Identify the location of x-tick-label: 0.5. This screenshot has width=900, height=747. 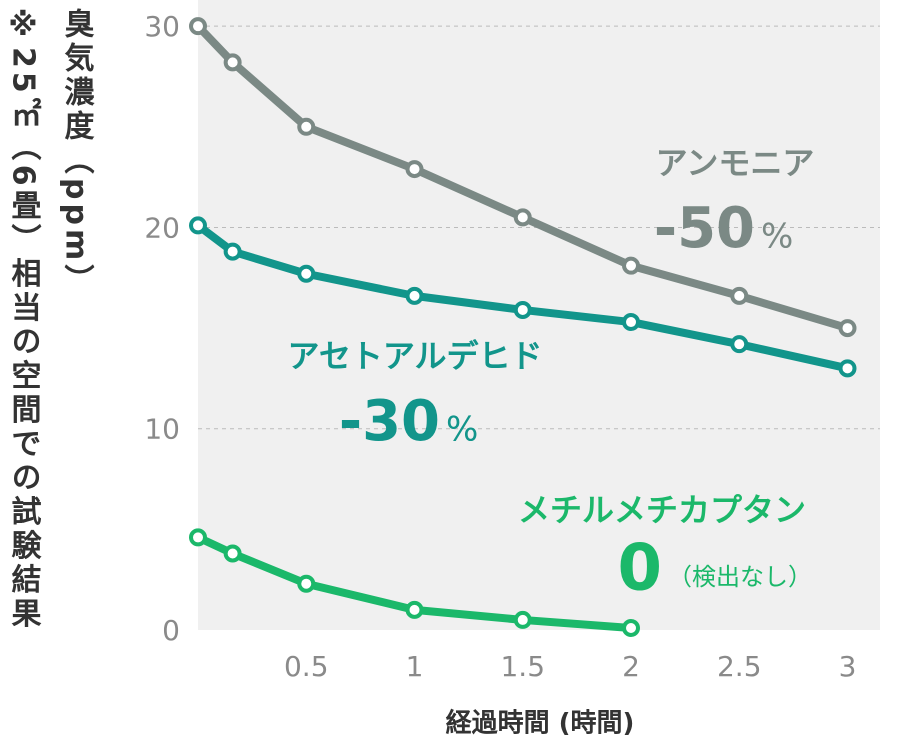
(306, 666).